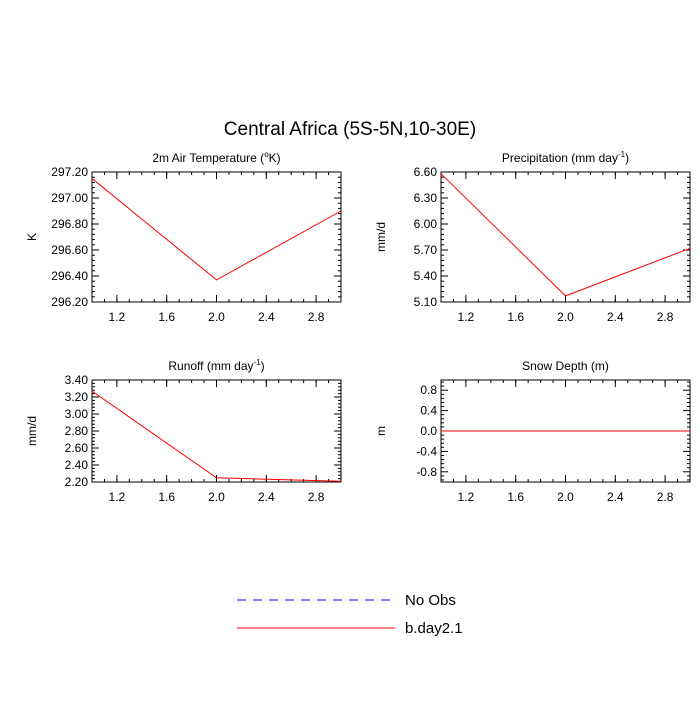  What do you see at coordinates (32, 237) in the screenshot?
I see `y-axis-label: K` at bounding box center [32, 237].